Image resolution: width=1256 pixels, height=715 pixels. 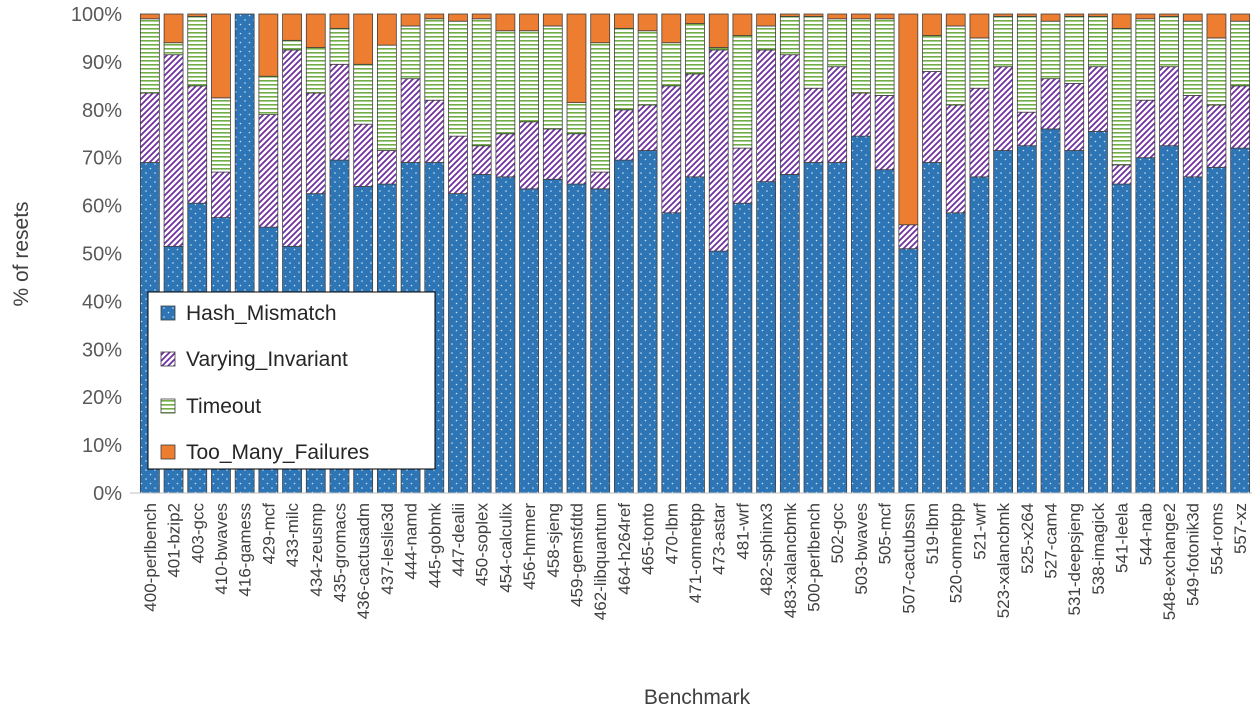 What do you see at coordinates (482, 545) in the screenshot?
I see `x-tick-label: 450-soplex` at bounding box center [482, 545].